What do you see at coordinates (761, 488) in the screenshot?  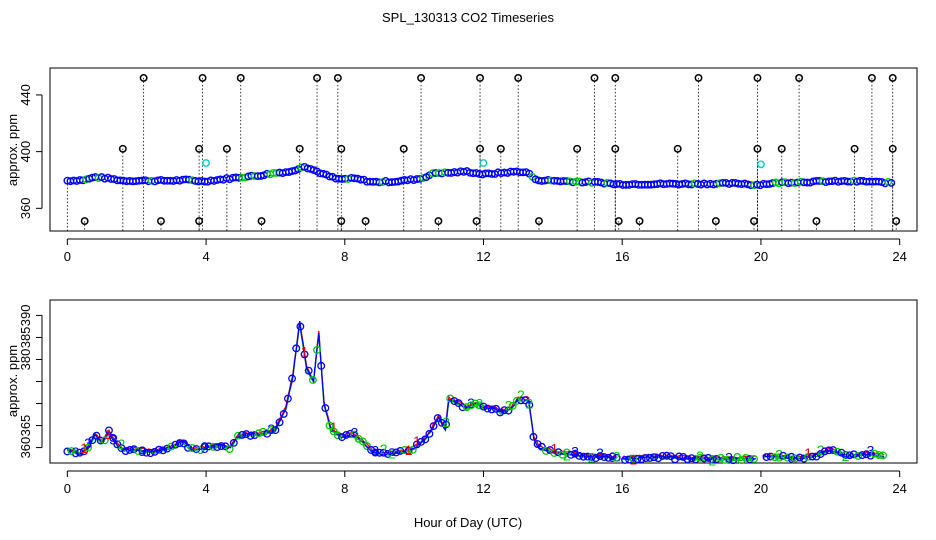 I see `bottom-x-tick-label: 20` at bounding box center [761, 488].